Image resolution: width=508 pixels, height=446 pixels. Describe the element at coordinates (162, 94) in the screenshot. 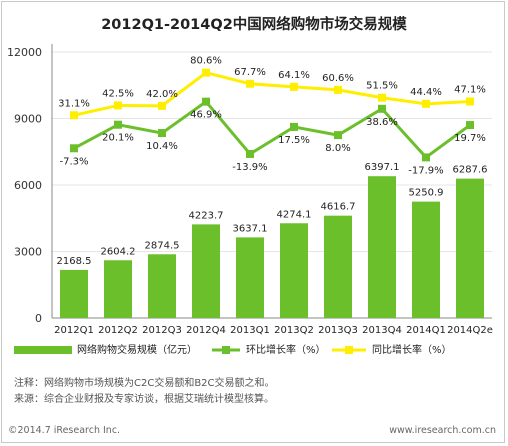

I see `yoy-label: 42.0%` at that location.